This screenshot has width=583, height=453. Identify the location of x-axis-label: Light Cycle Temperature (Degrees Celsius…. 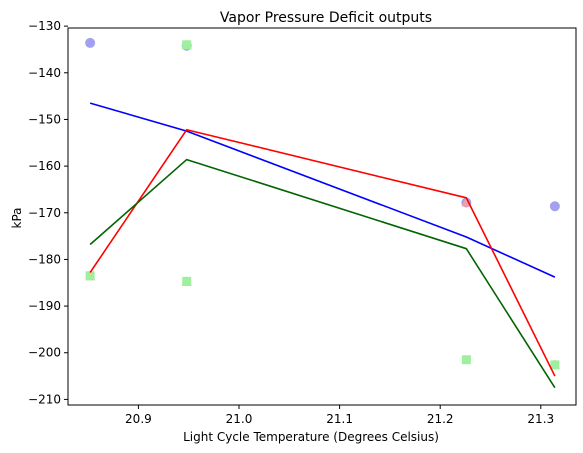
(311, 437).